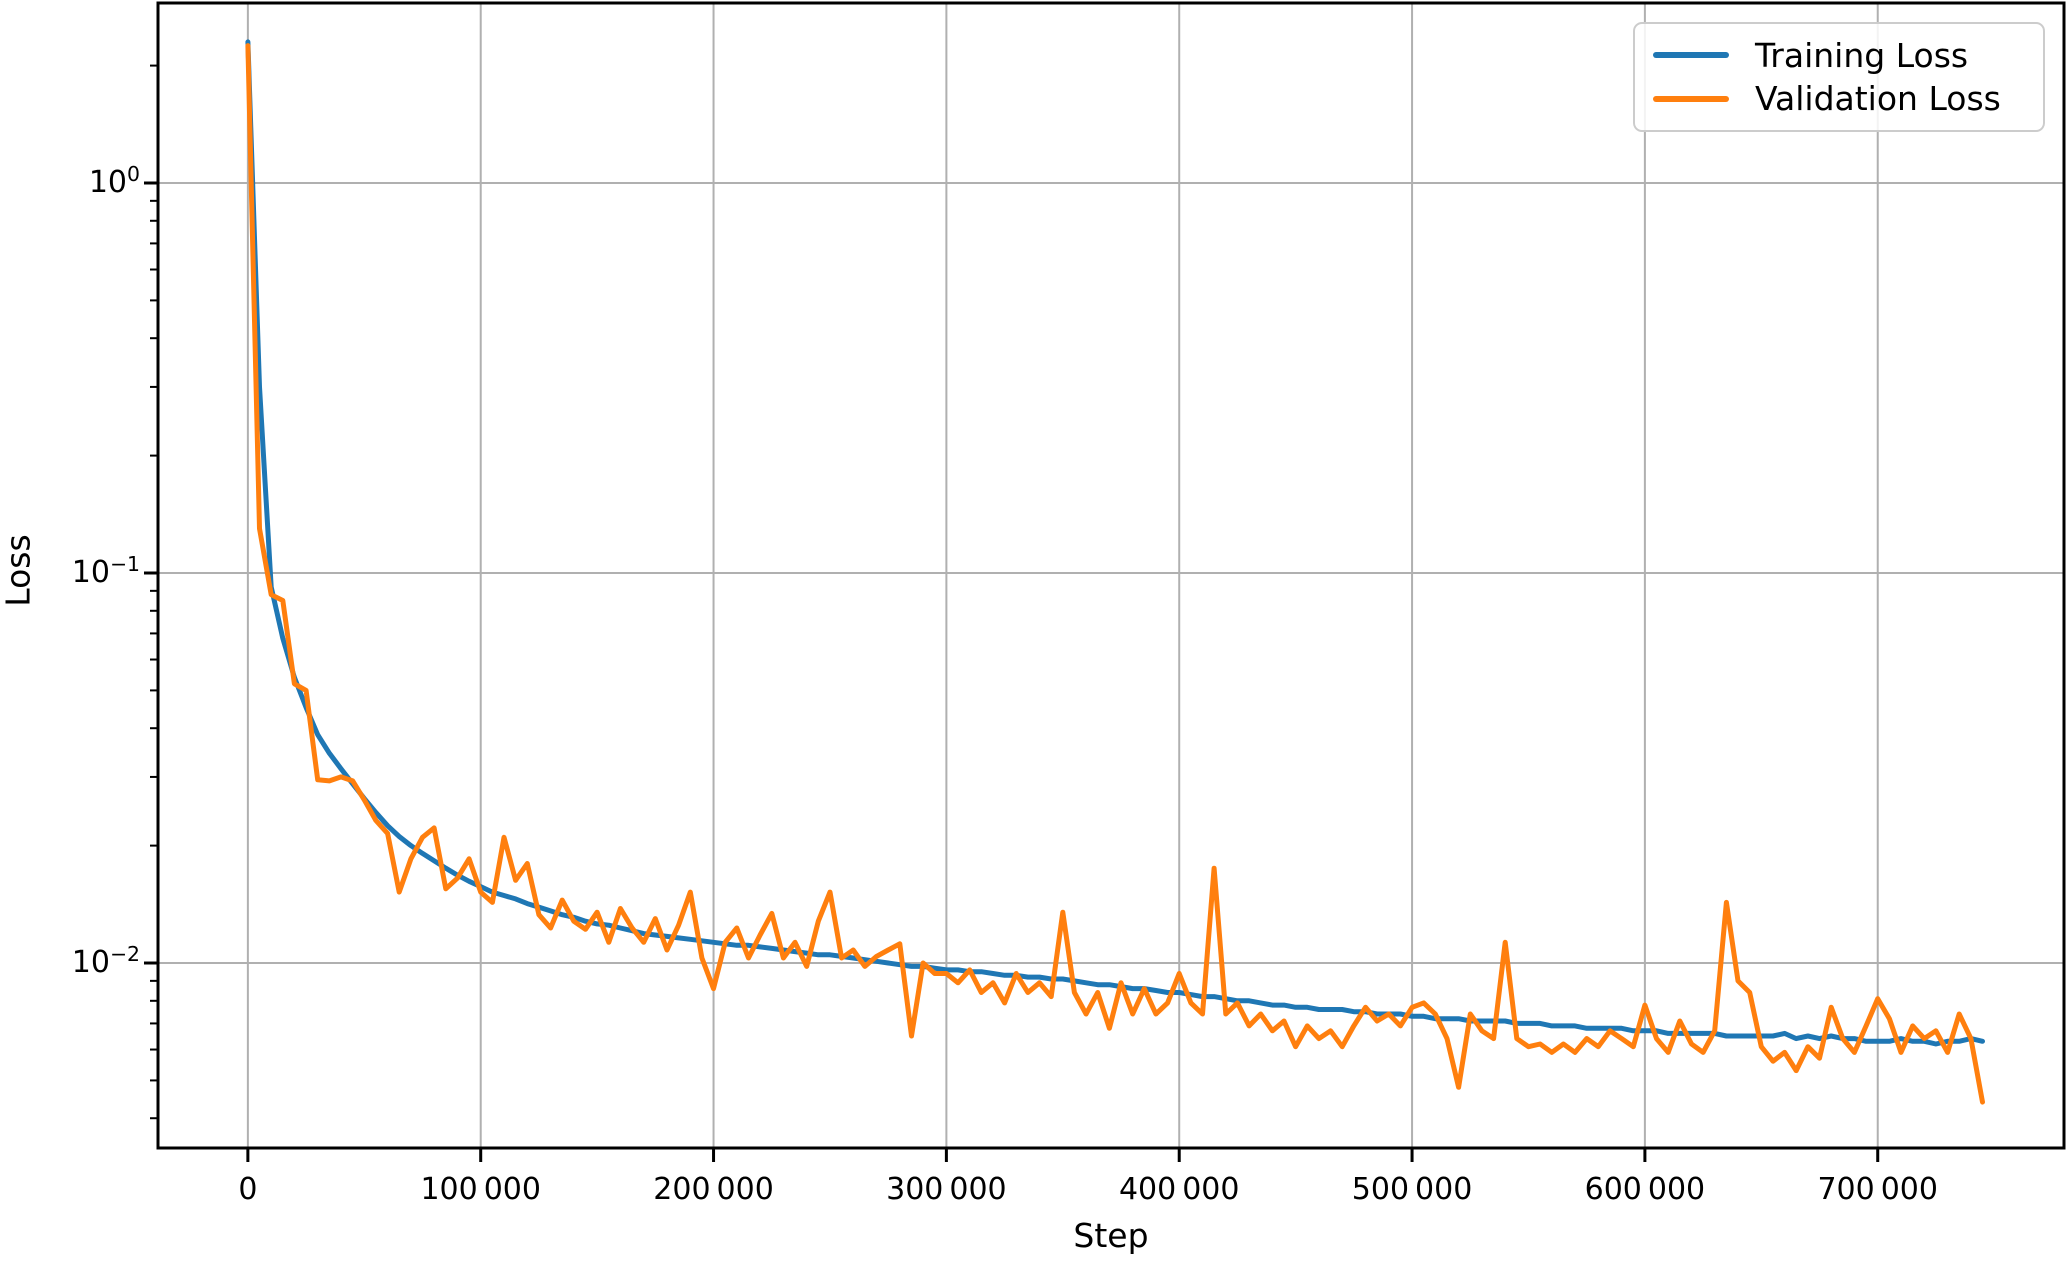 This screenshot has width=2067, height=1264. Describe the element at coordinates (114, 180) in the screenshot. I see `y-tick-label: 10⁰` at that location.